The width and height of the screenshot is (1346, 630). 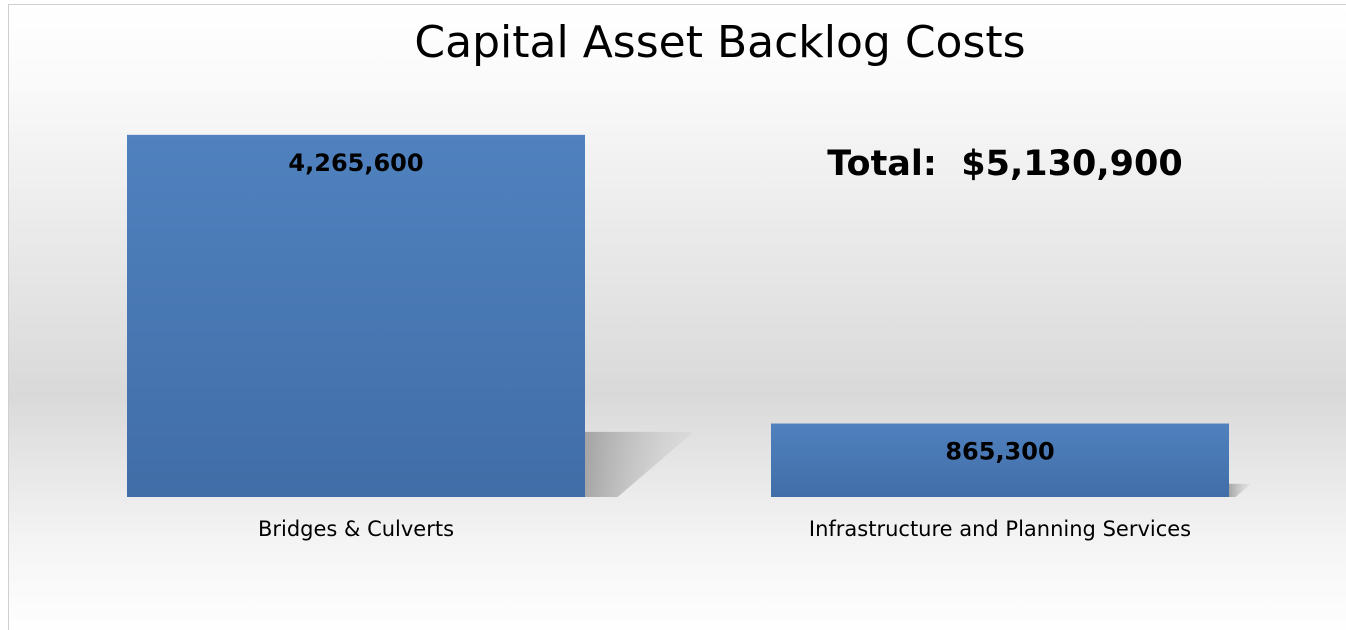 What do you see at coordinates (1000, 529) in the screenshot?
I see `x-tick-label: Infrastructure and Planning Services` at bounding box center [1000, 529].